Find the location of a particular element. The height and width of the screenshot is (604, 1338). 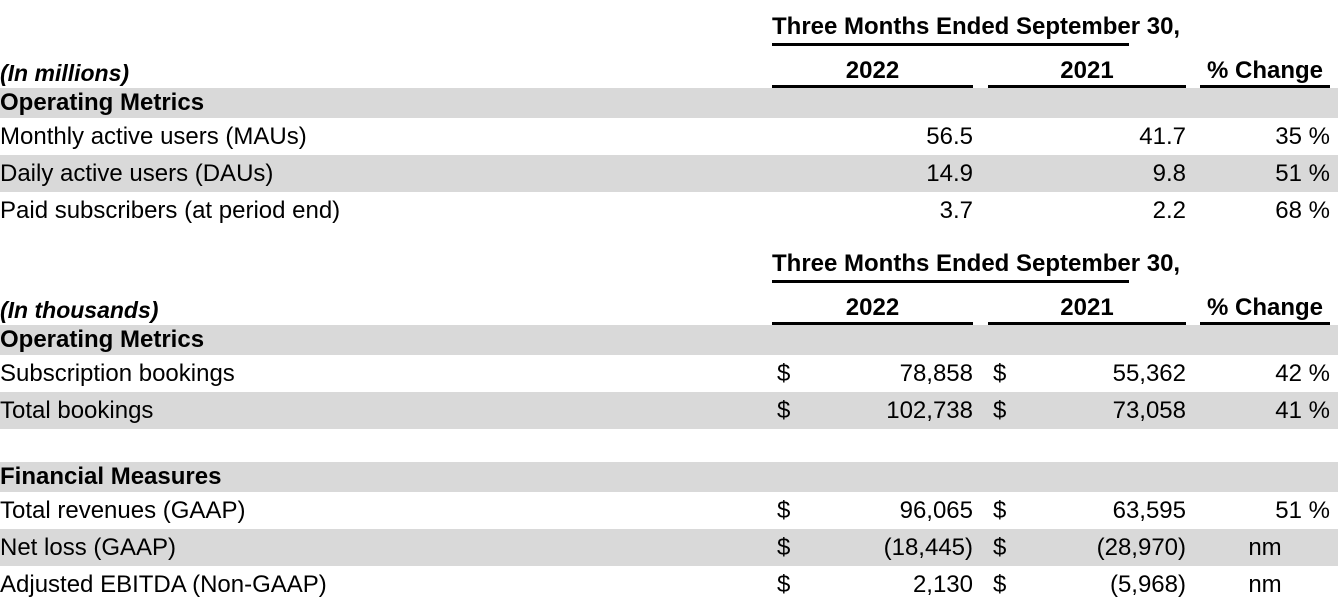

value-2021: $ 55,362 is located at coordinates (1087, 373).